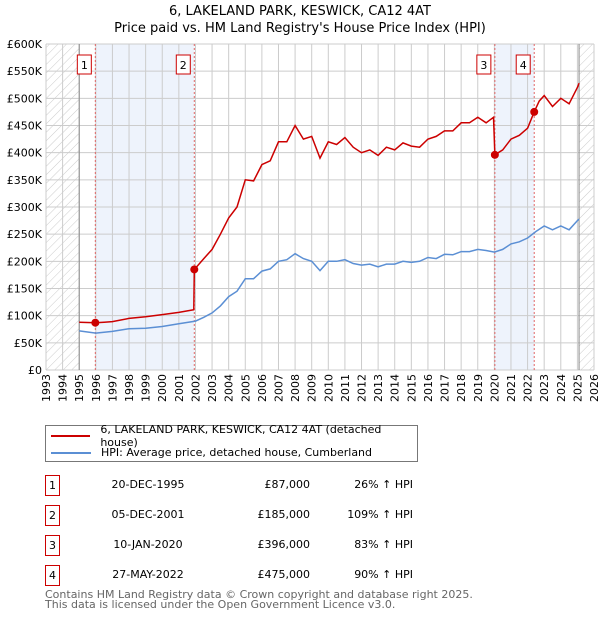 The height and width of the screenshot is (620, 600). What do you see at coordinates (287, 484) in the screenshot?
I see `sale-price: £87,000` at bounding box center [287, 484].